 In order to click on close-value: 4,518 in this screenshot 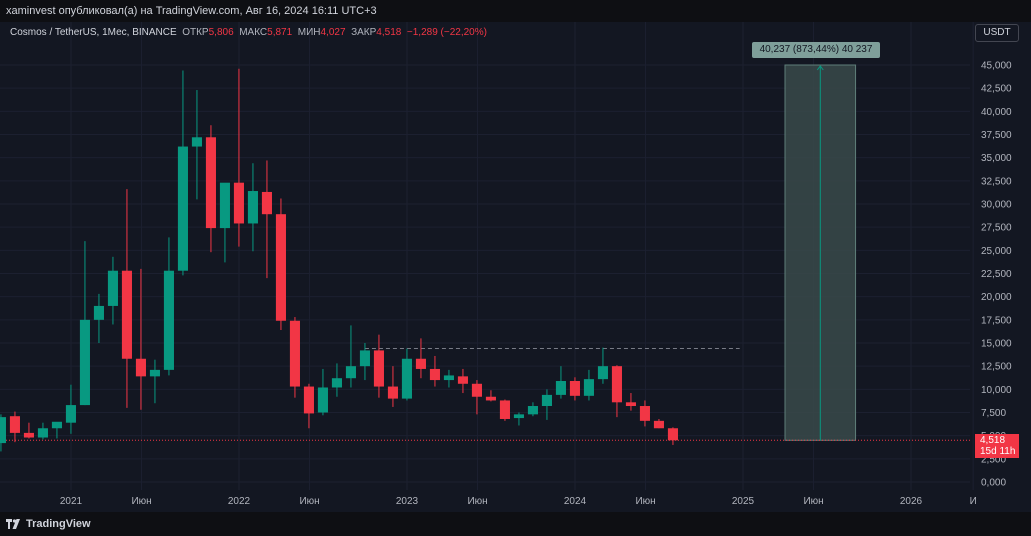, I will do `click(389, 32)`.